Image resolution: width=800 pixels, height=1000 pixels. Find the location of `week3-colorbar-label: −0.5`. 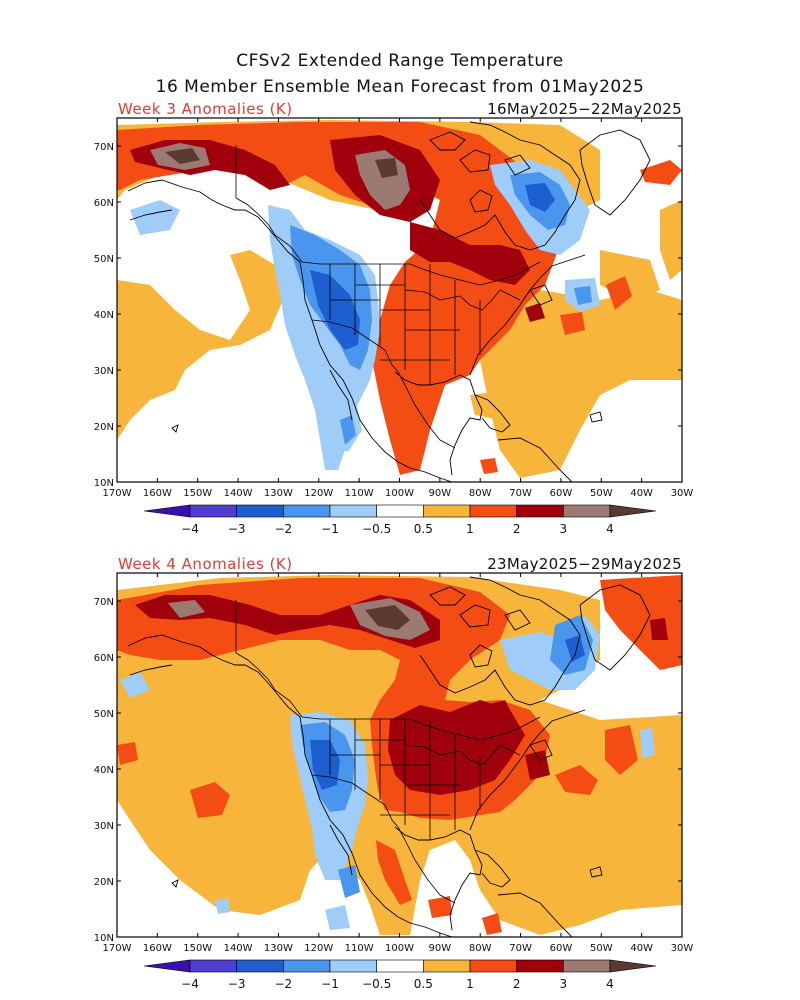

week3-colorbar-label: −0.5 is located at coordinates (376, 529).